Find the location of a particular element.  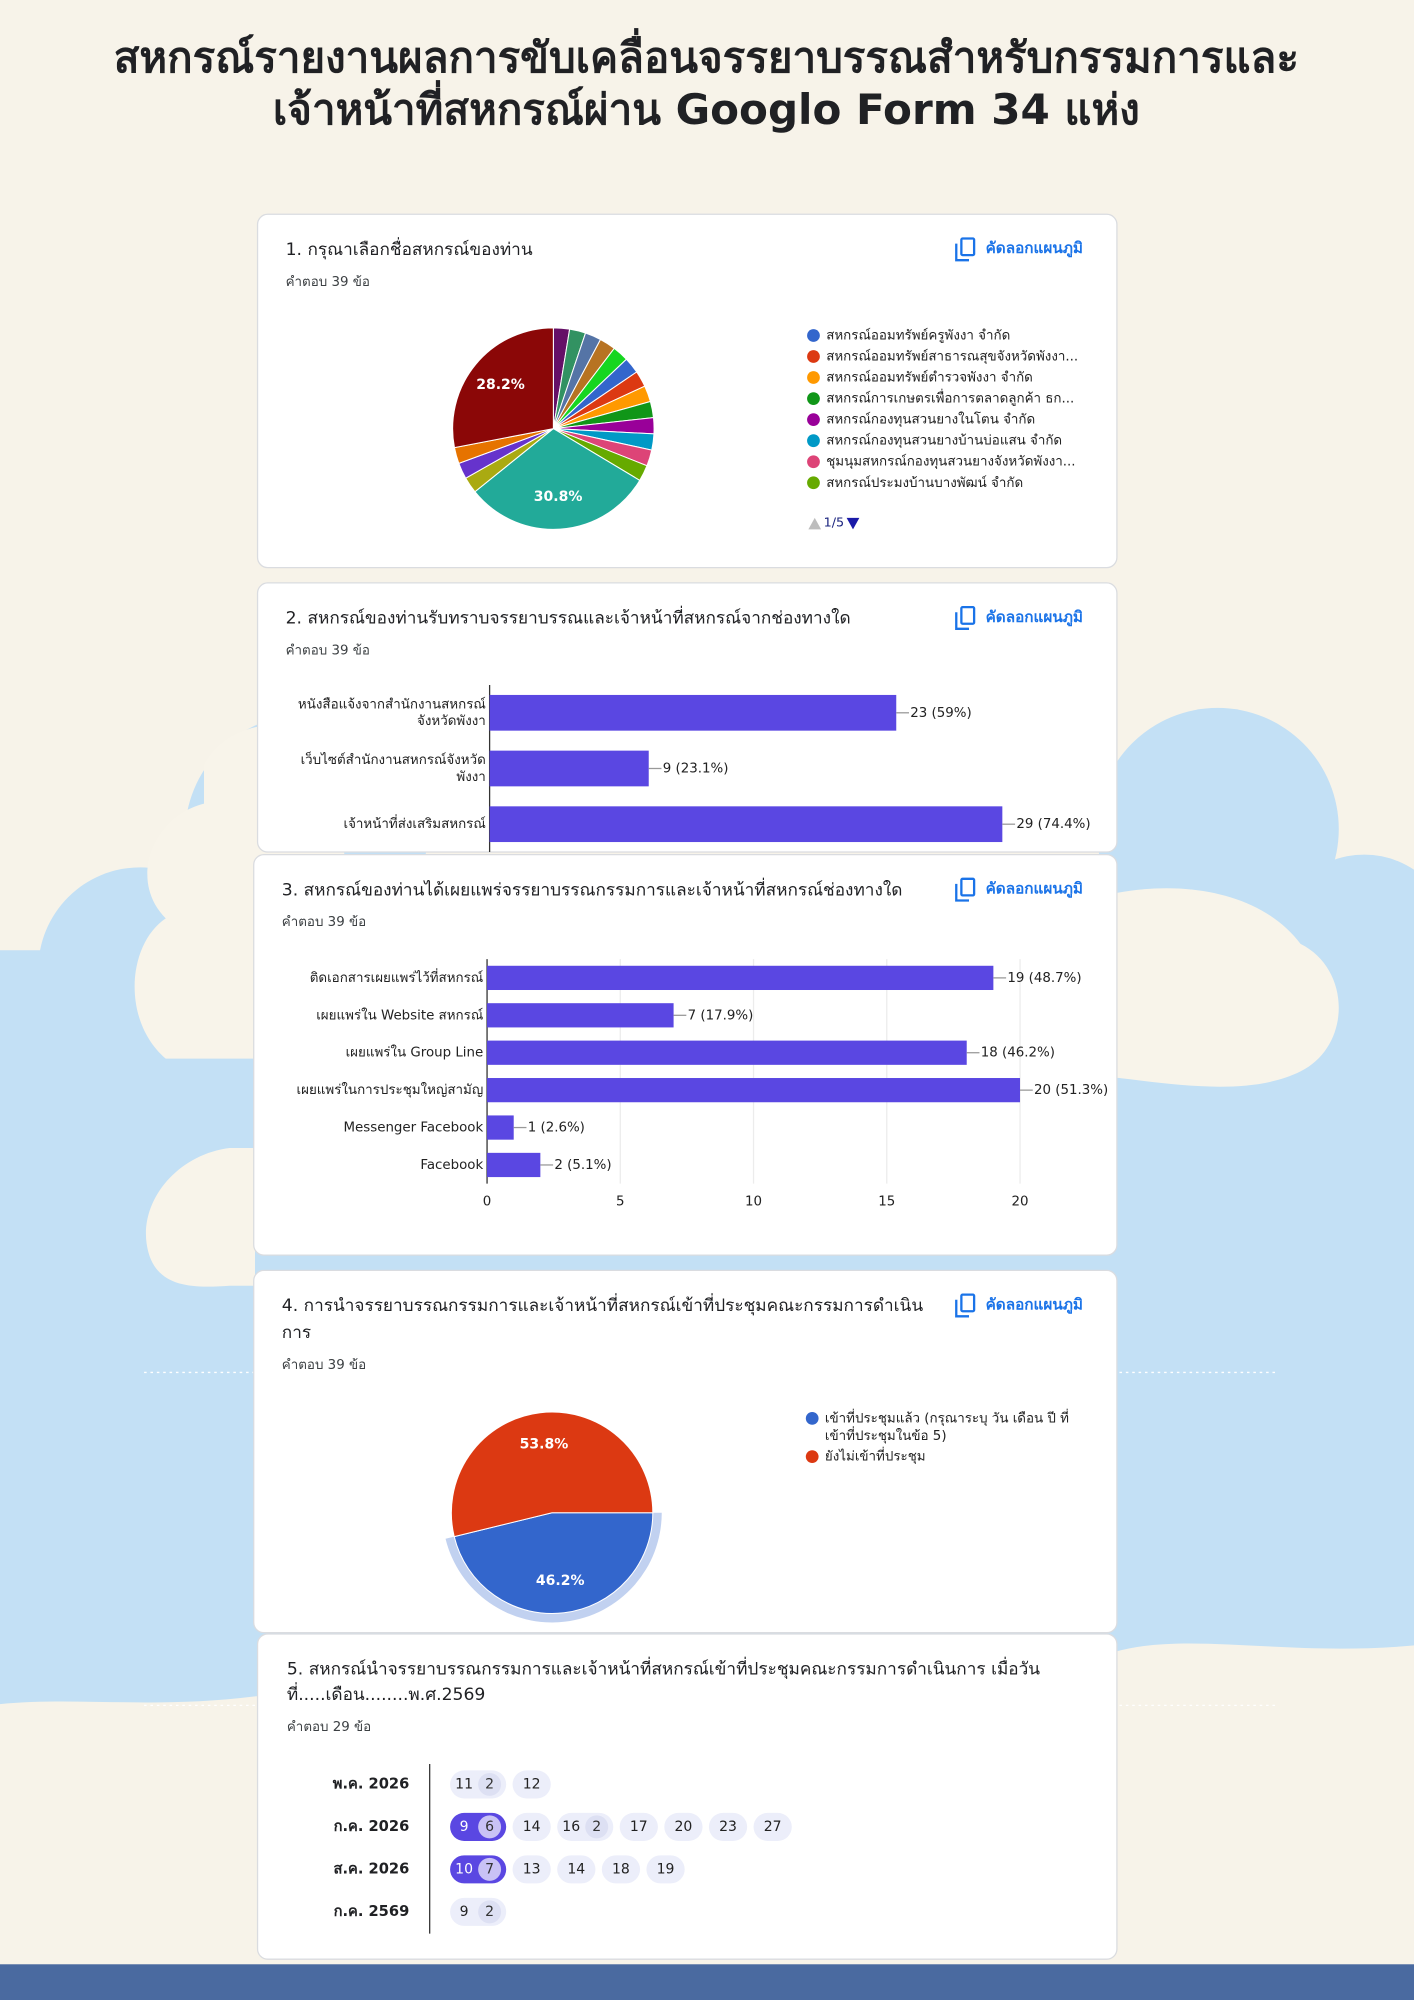

x-tick-label: 5 is located at coordinates (620, 1202).